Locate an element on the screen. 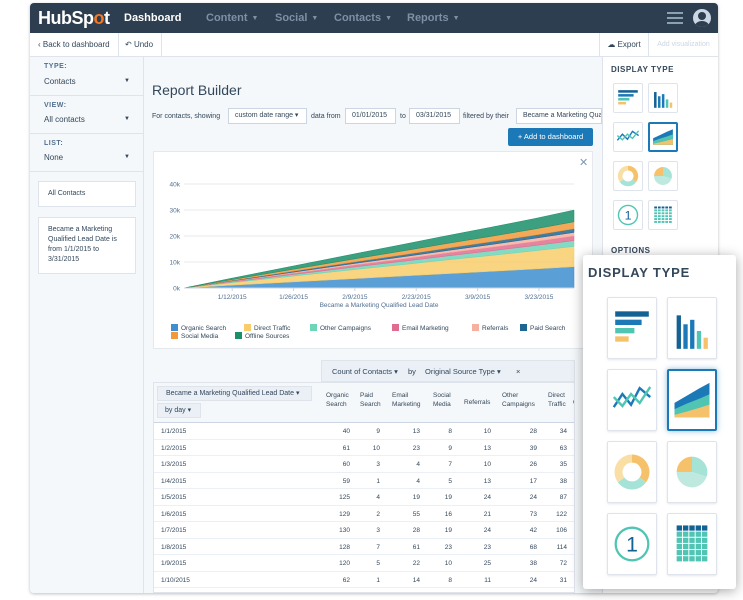  list-select: None ▼ is located at coordinates (87, 157).